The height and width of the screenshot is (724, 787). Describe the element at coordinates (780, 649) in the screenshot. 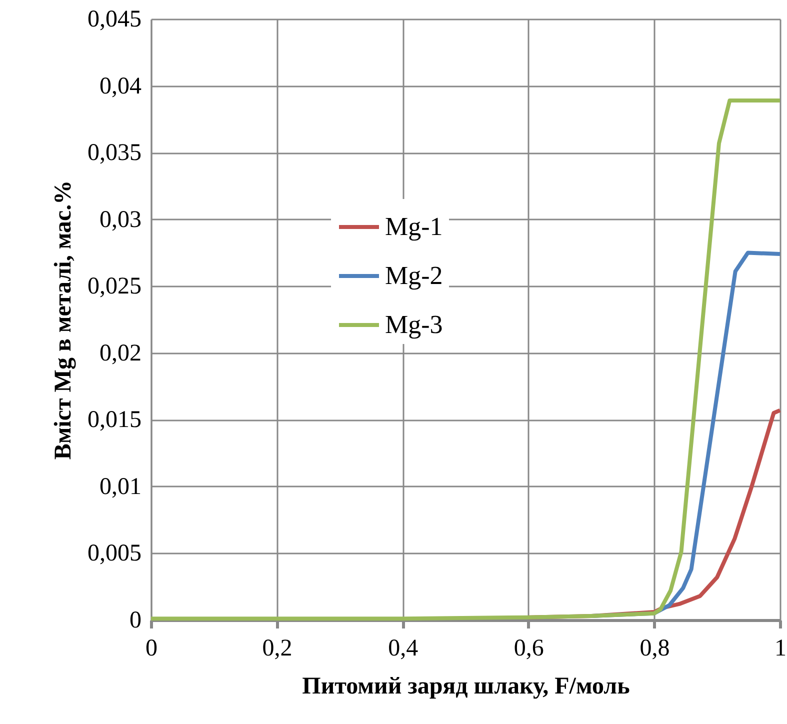

I see `x-tick-label: 1` at that location.